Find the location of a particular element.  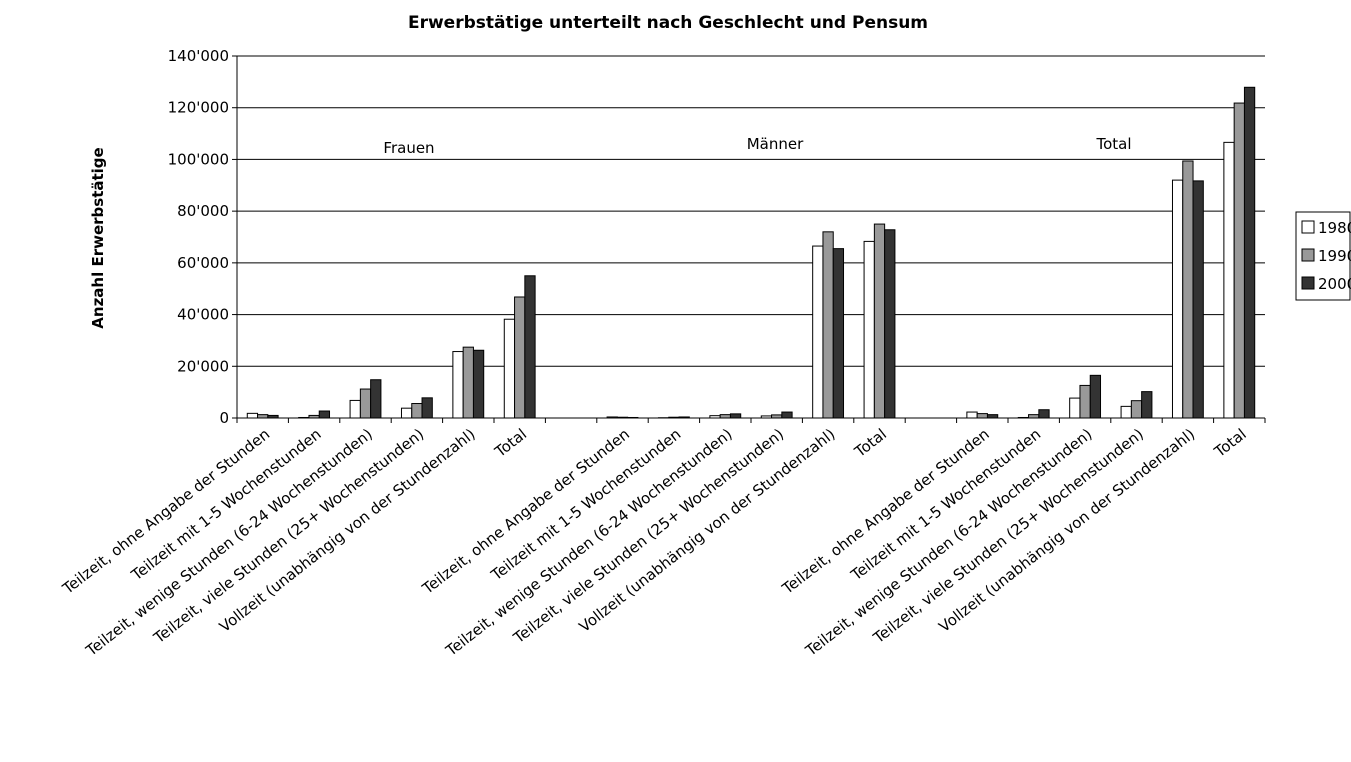

y-tick-label: 60'000 is located at coordinates (203, 263).